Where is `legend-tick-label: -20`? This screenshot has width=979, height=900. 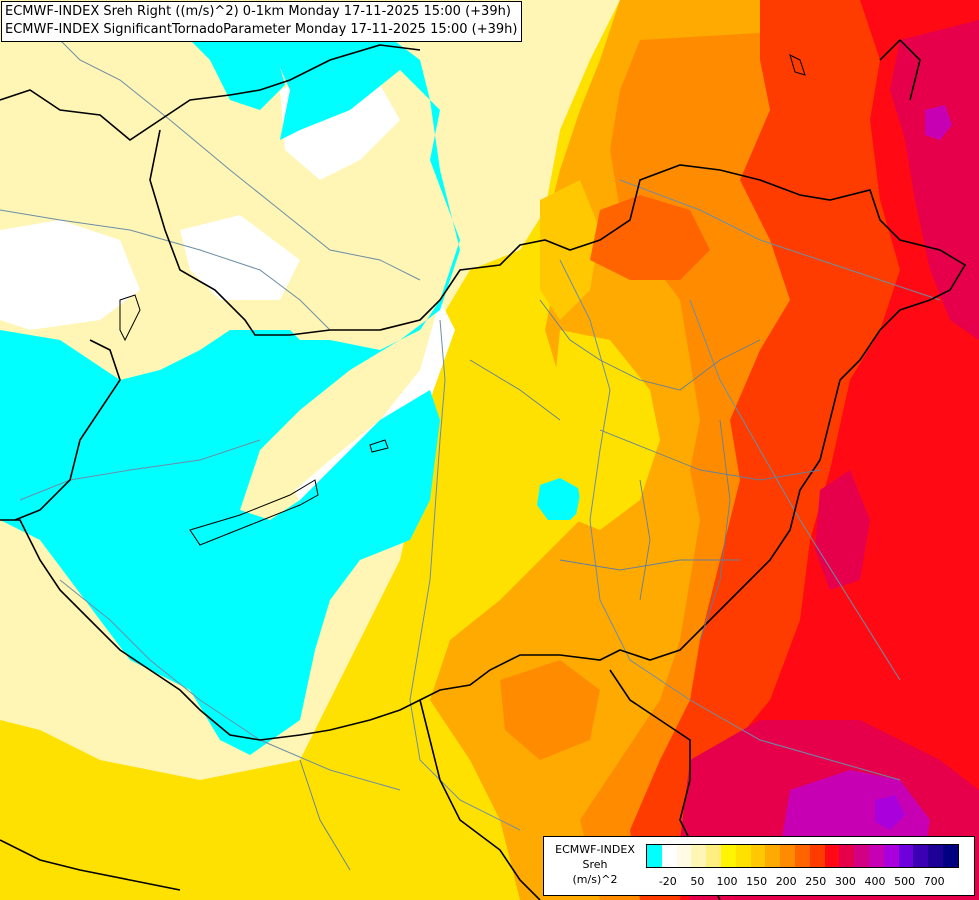
legend-tick-label: -20 is located at coordinates (667, 881).